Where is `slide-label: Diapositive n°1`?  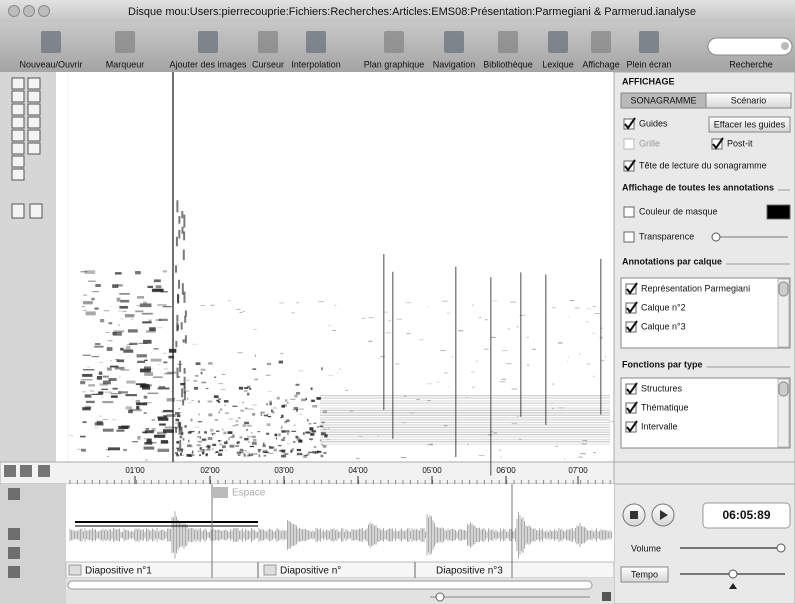
slide-label: Diapositive n°1 is located at coordinates (118, 571).